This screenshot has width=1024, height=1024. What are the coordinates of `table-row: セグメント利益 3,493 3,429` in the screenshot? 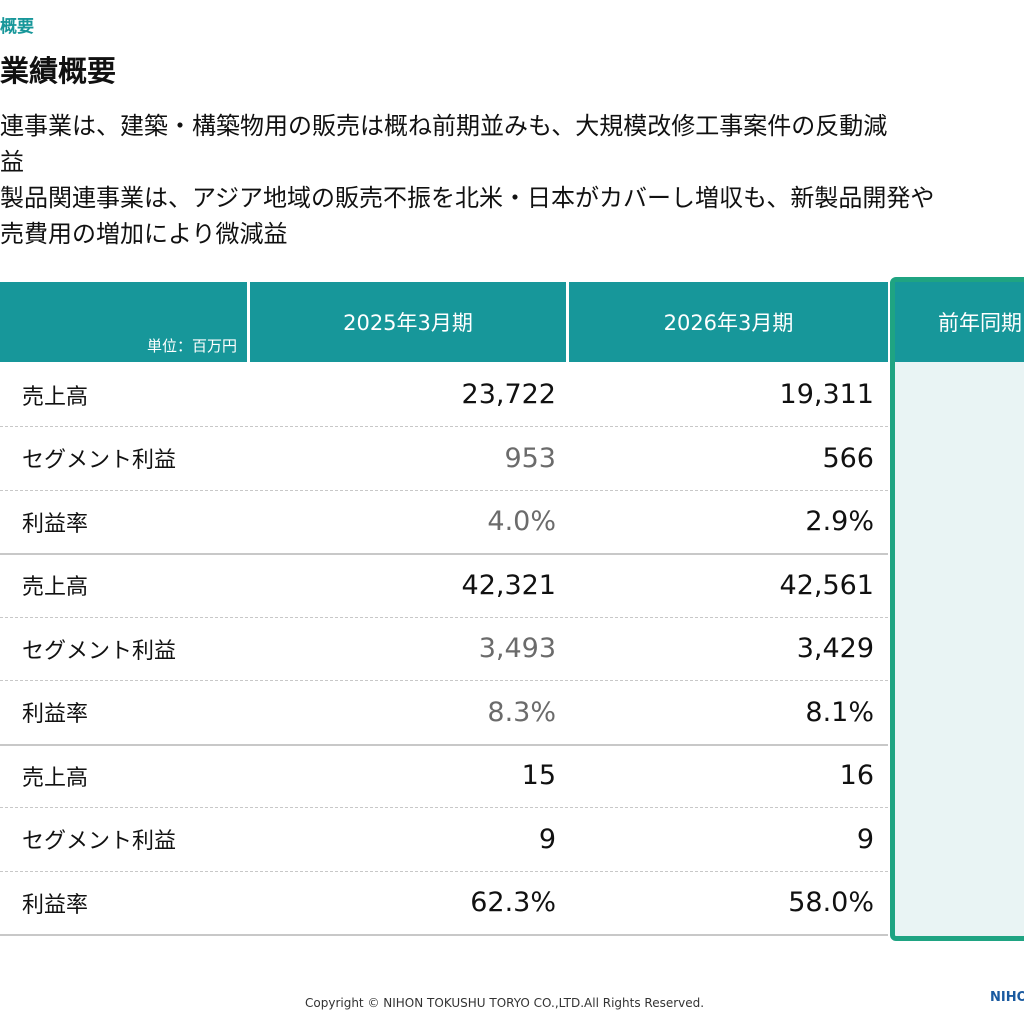 It's located at (444, 649).